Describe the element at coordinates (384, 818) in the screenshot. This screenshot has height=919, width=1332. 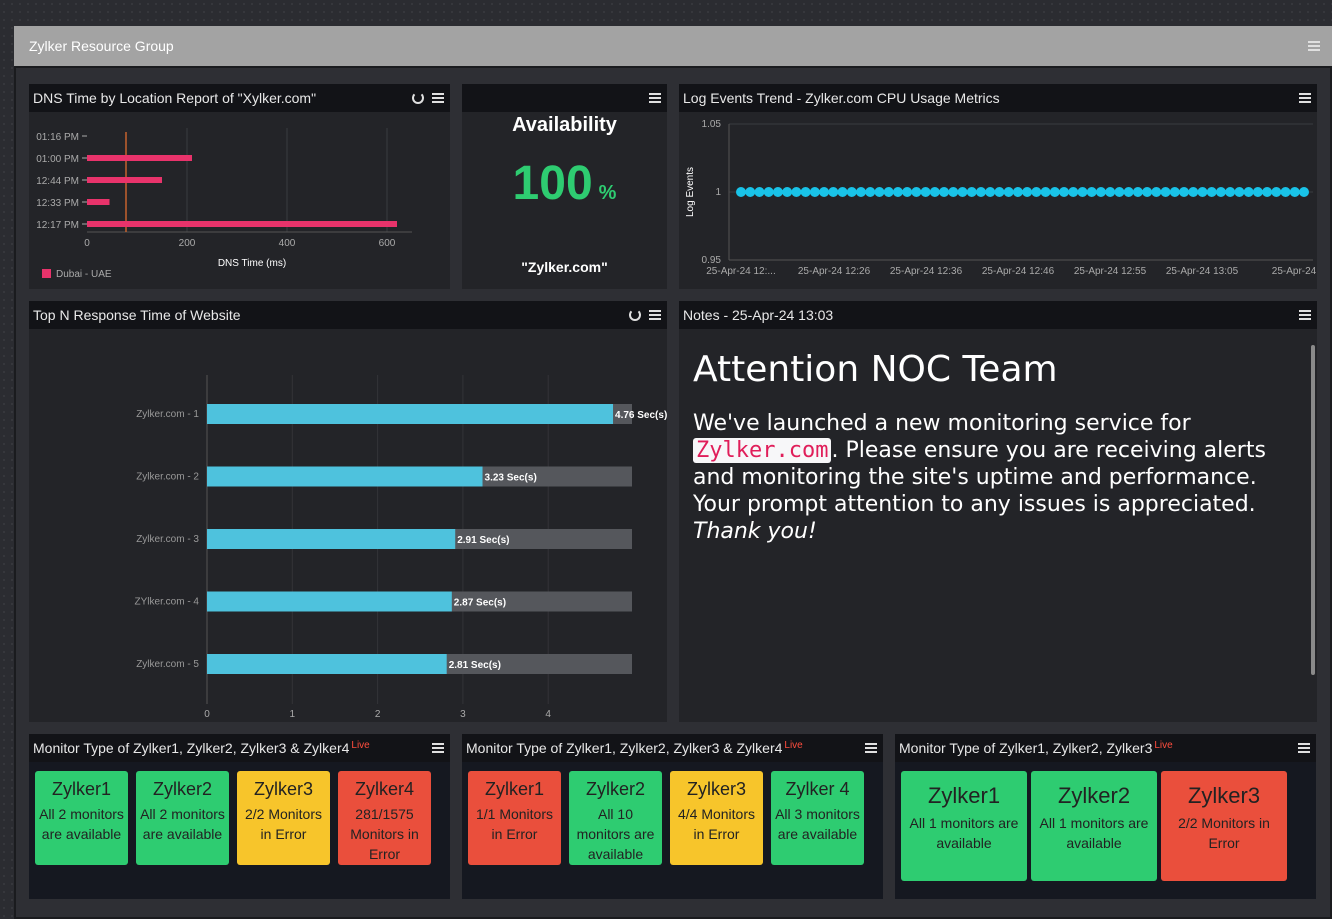
I see `monitor-tile: Zylker4 281/1575 Monitors in Error` at that location.